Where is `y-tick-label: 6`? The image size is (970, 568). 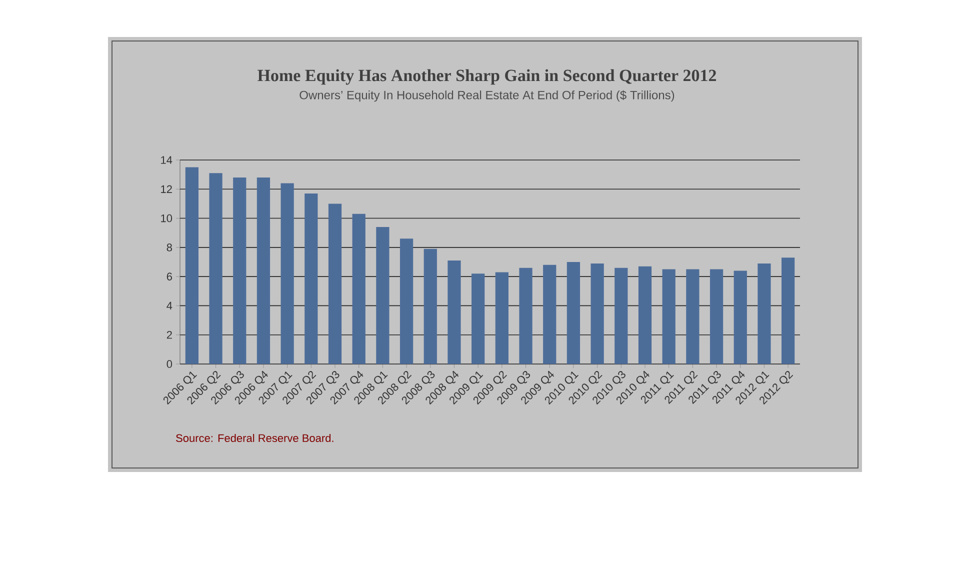
y-tick-label: 6 is located at coordinates (169, 276).